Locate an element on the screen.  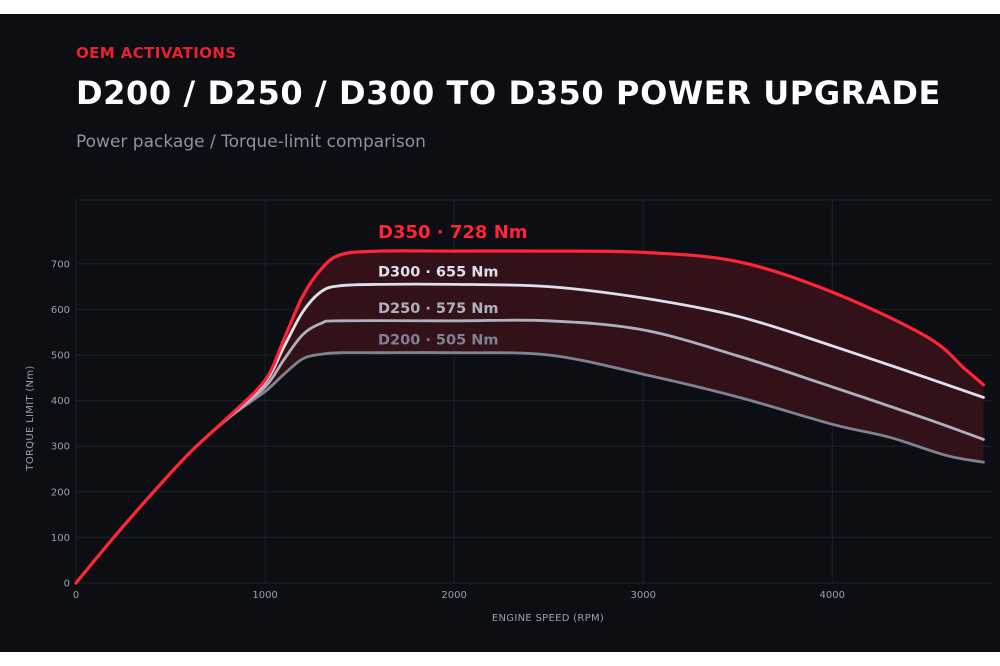
x-tick-label: 2000 is located at coordinates (453, 595).